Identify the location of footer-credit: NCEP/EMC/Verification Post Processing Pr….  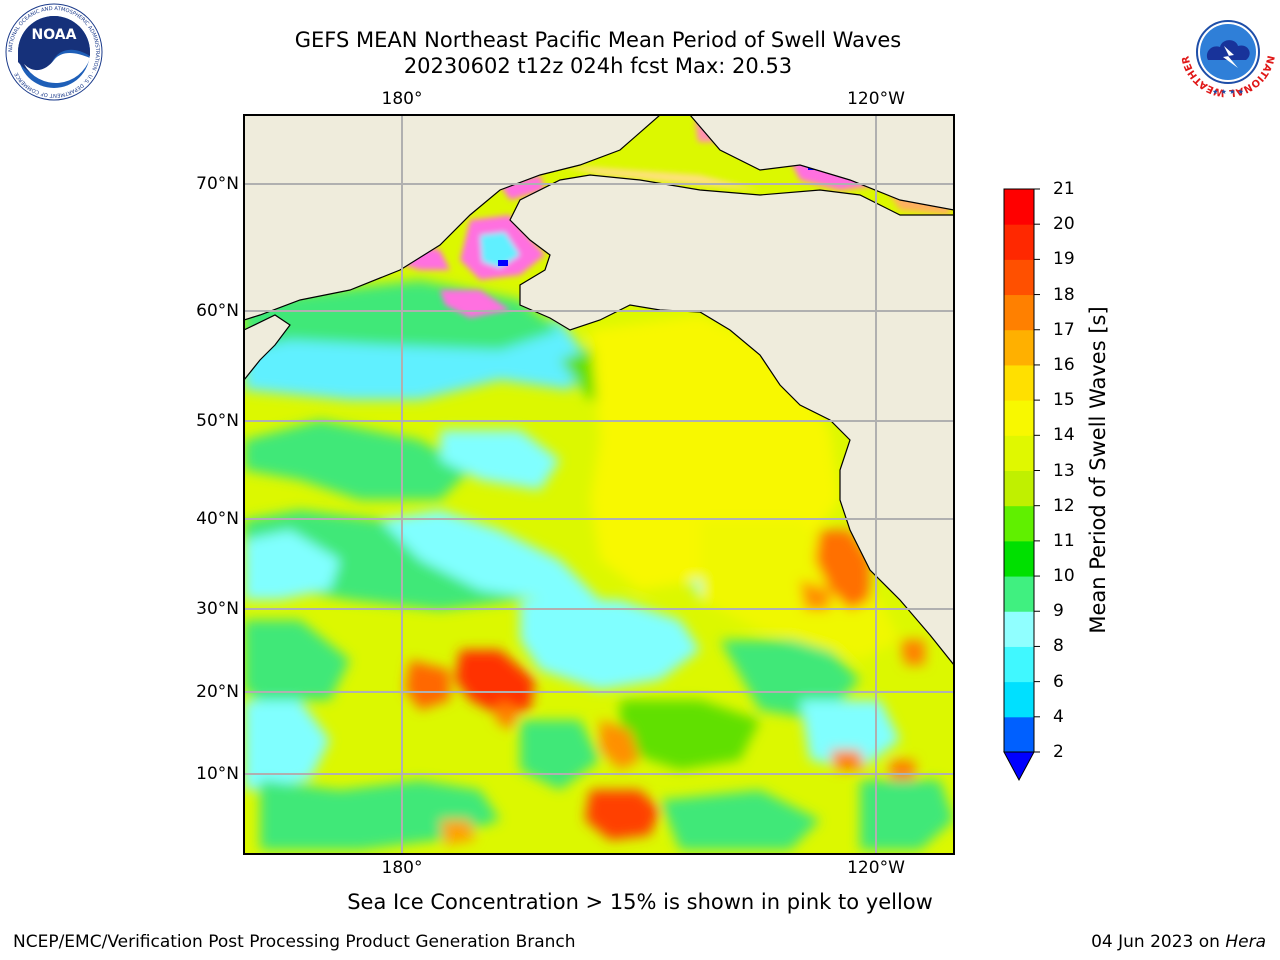
(294, 942).